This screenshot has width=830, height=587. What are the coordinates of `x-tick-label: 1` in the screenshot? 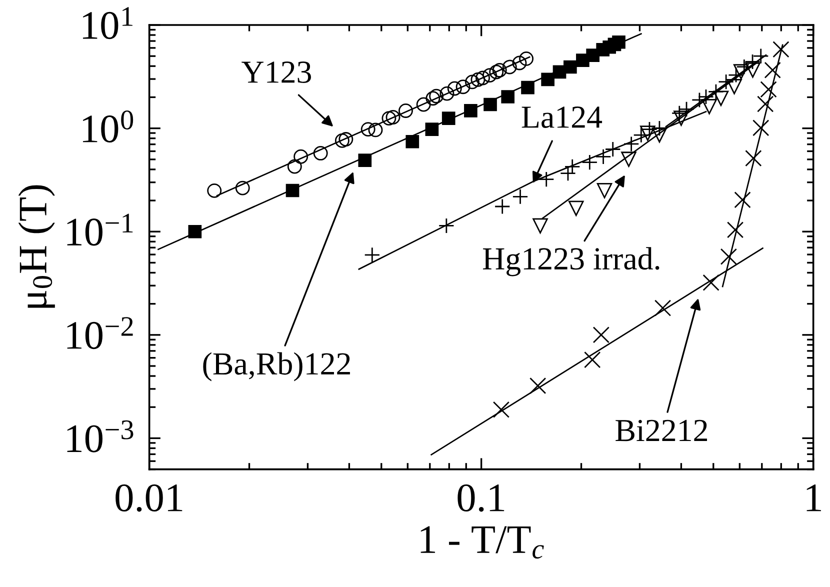 It's located at (813, 498).